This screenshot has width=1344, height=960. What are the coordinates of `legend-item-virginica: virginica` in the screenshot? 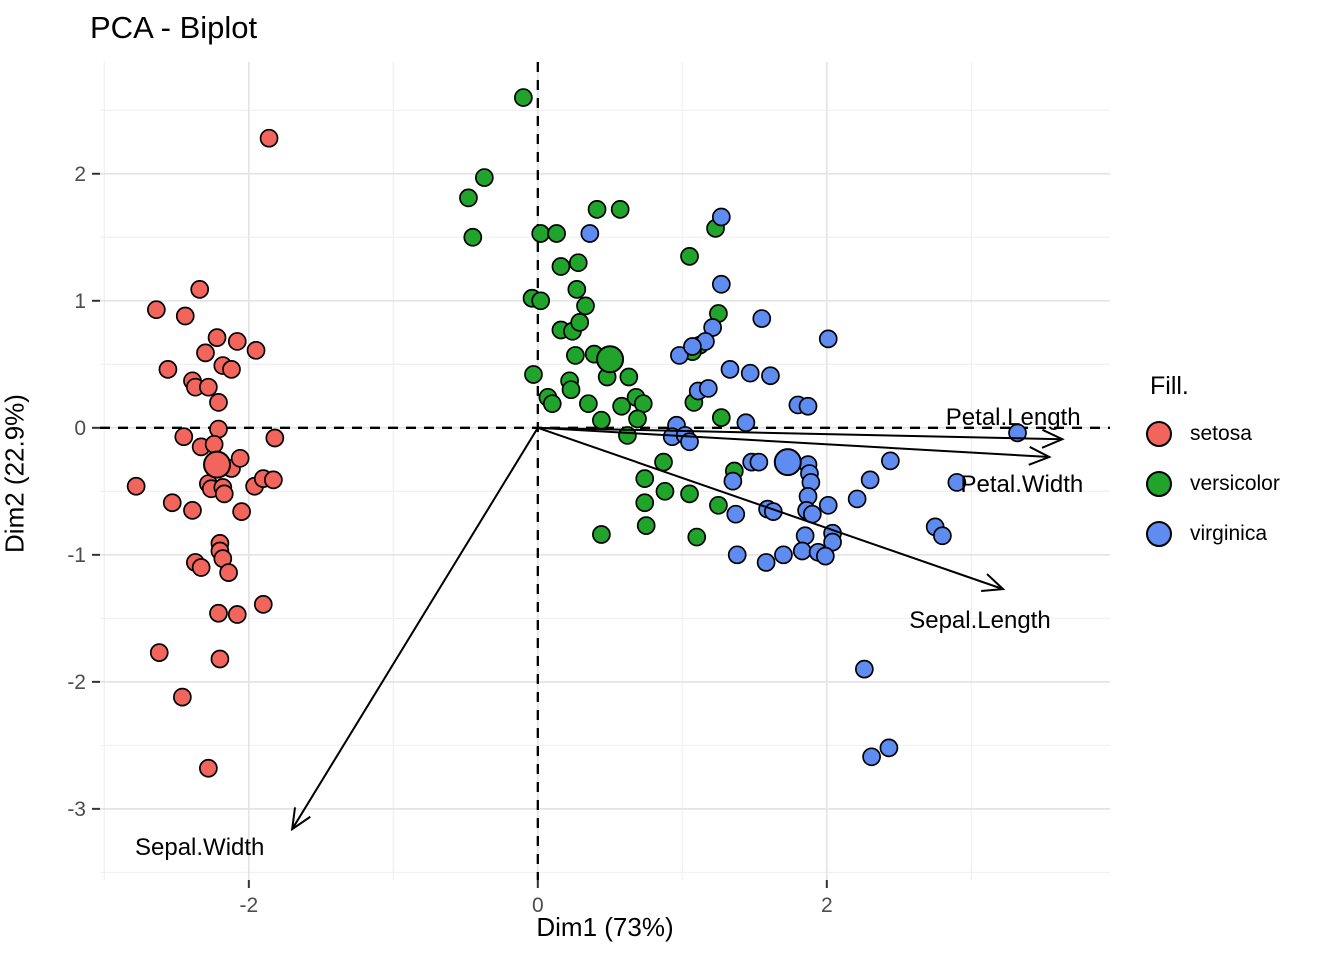 It's located at (1213, 534).